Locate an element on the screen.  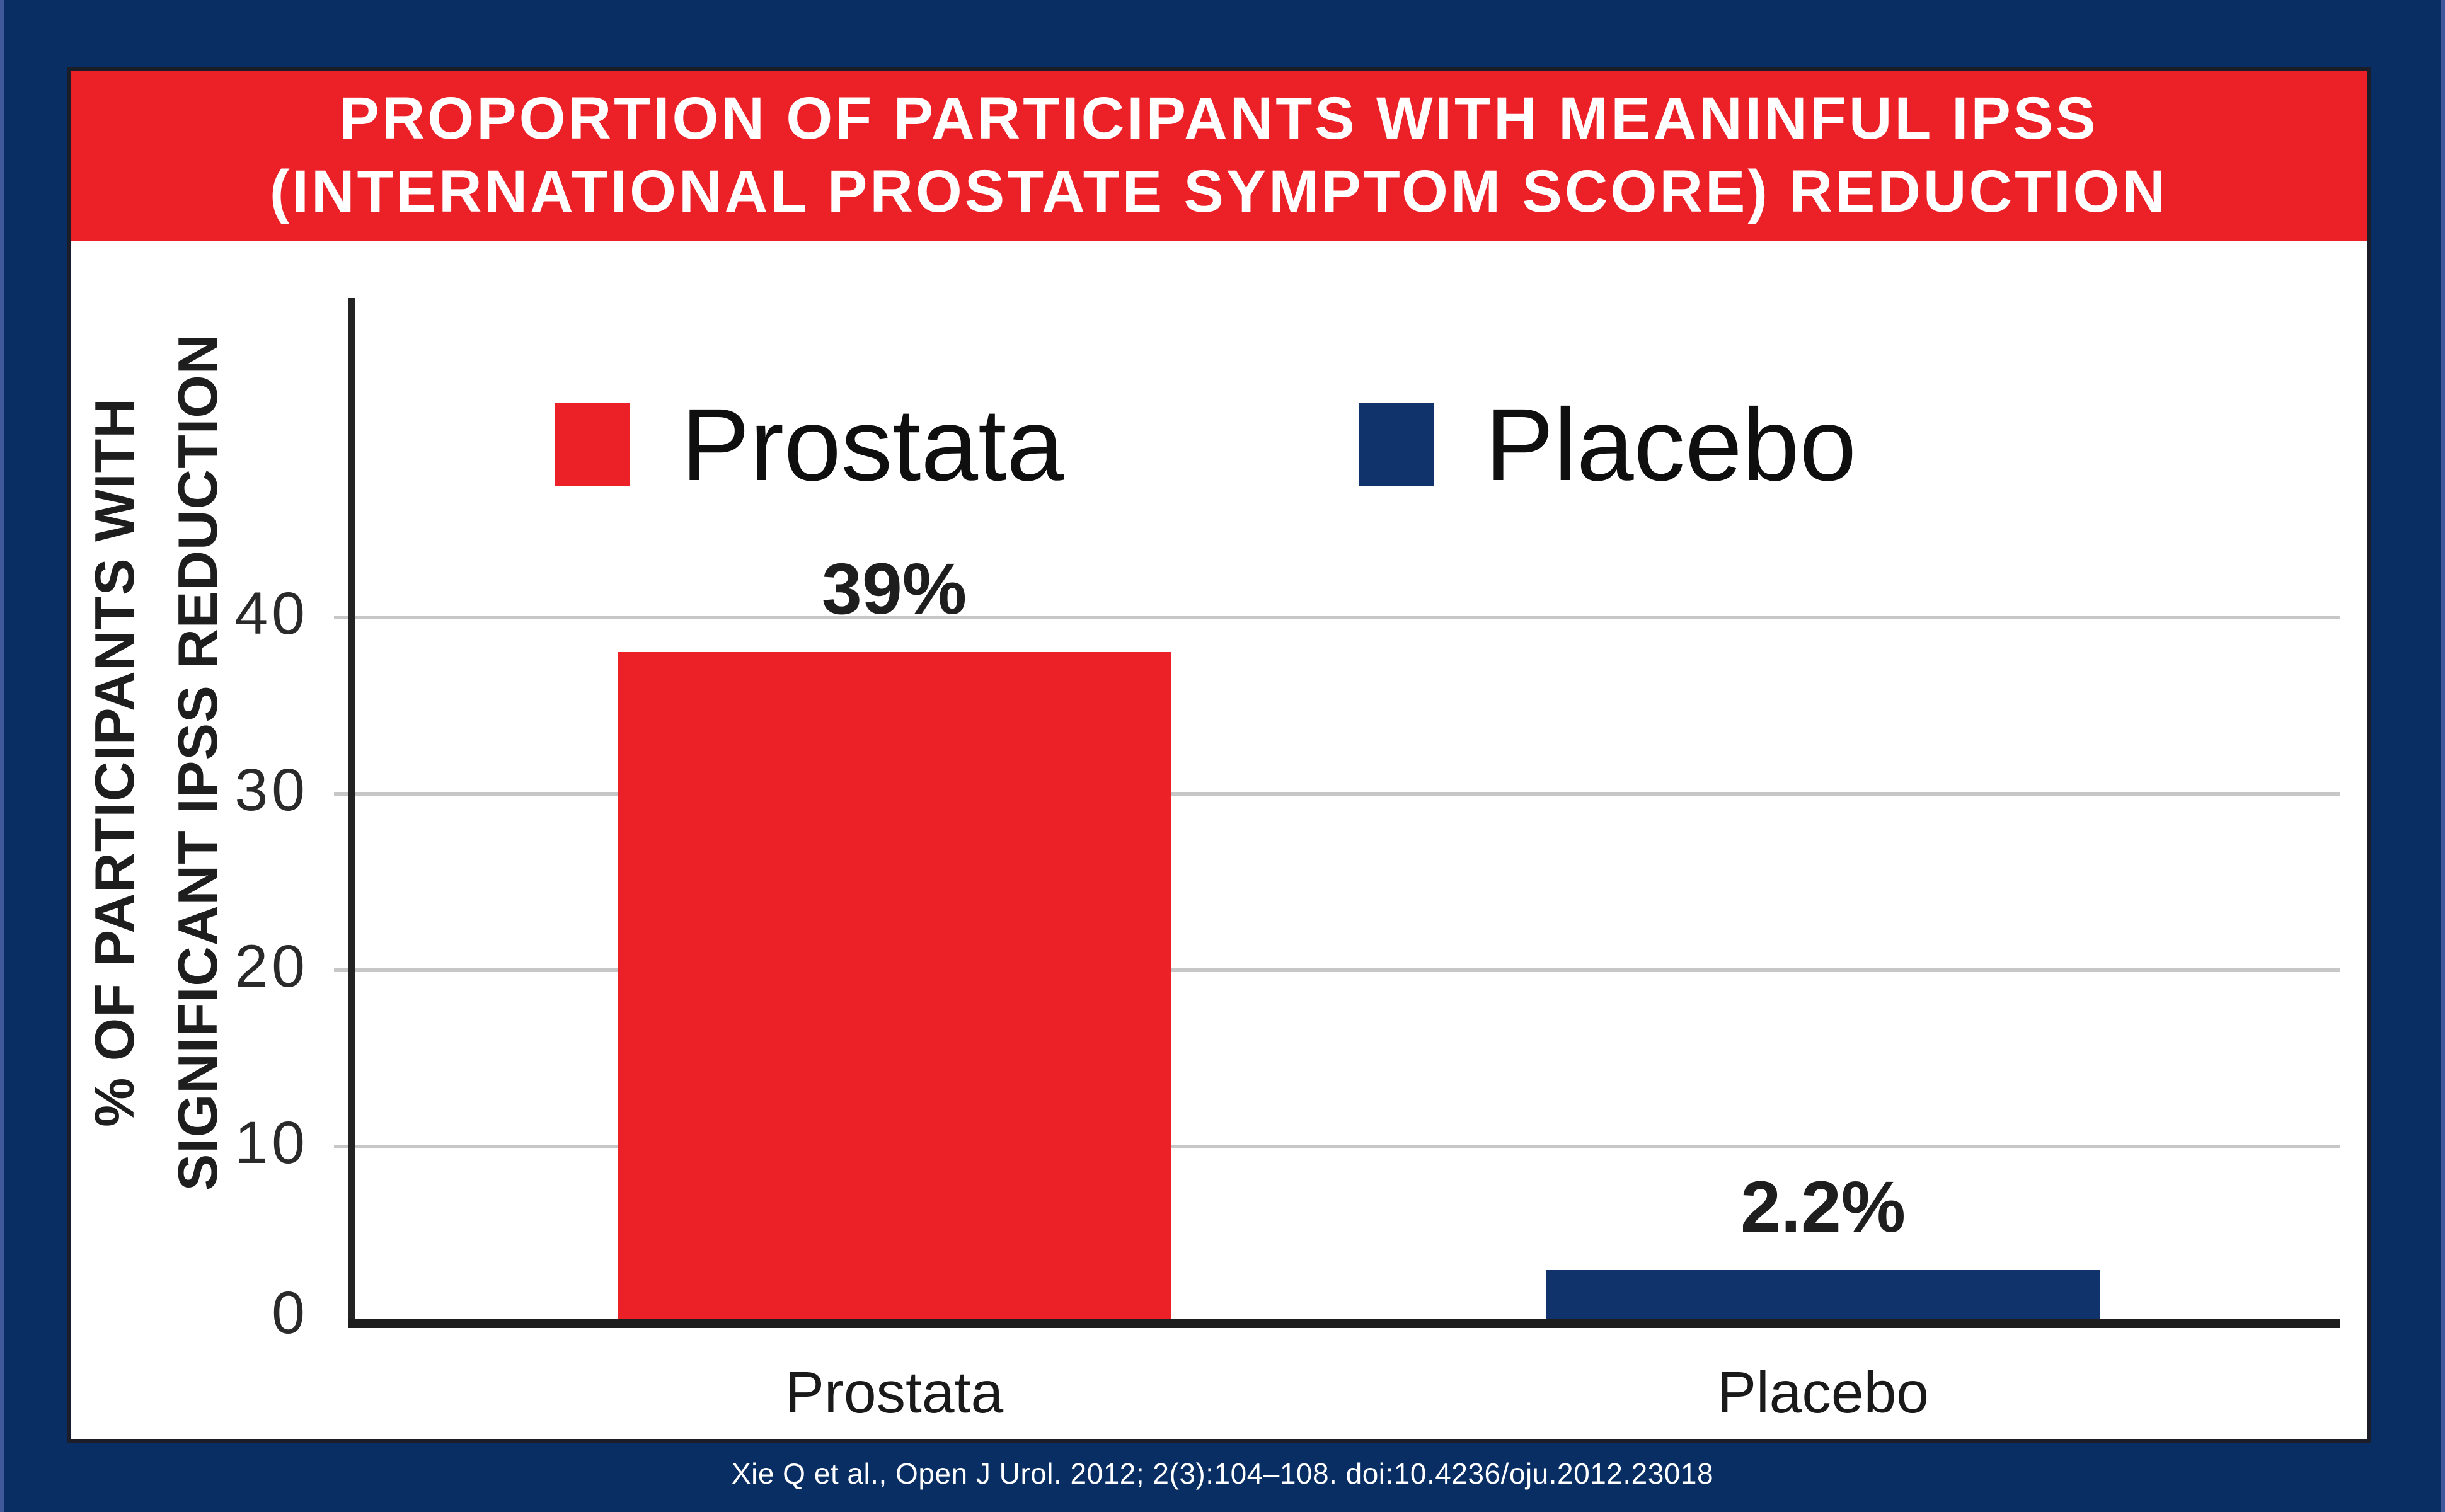
legend-item-prostata: Prostata is located at coordinates (809, 444).